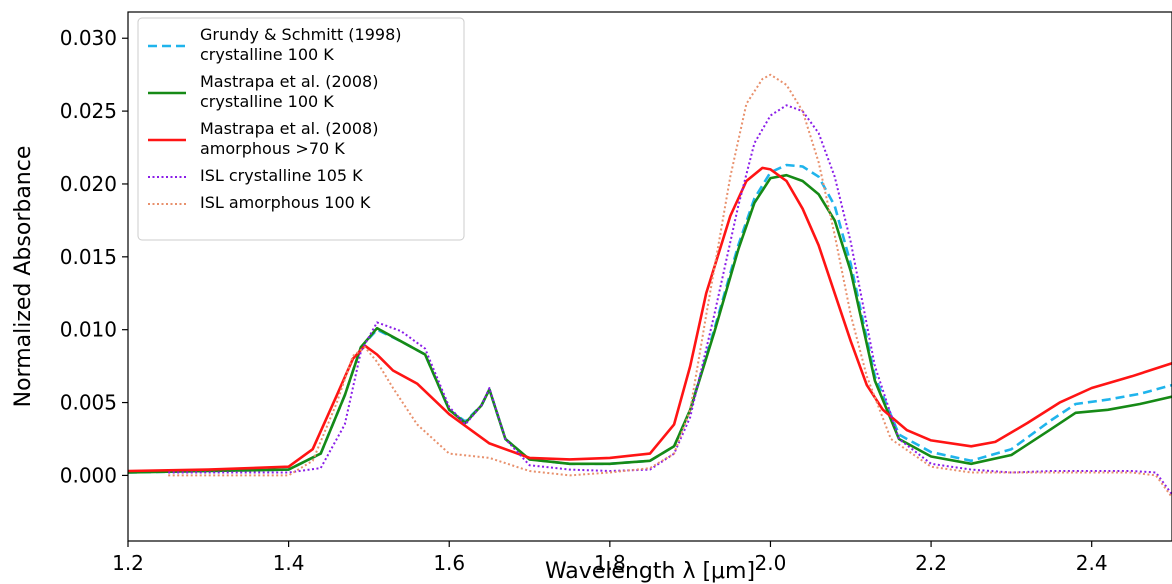 The image size is (1172, 584). I want to click on legend-label-2: Mastrapa et al. (2008) crystalline 100 K, so click(289, 91).